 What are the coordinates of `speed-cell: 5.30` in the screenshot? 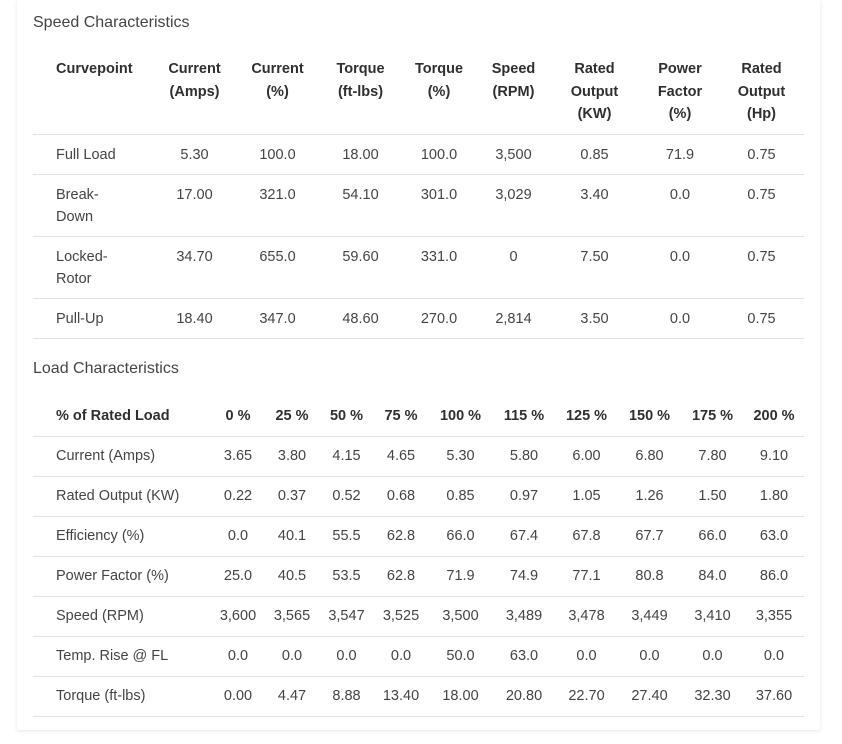 It's located at (194, 154).